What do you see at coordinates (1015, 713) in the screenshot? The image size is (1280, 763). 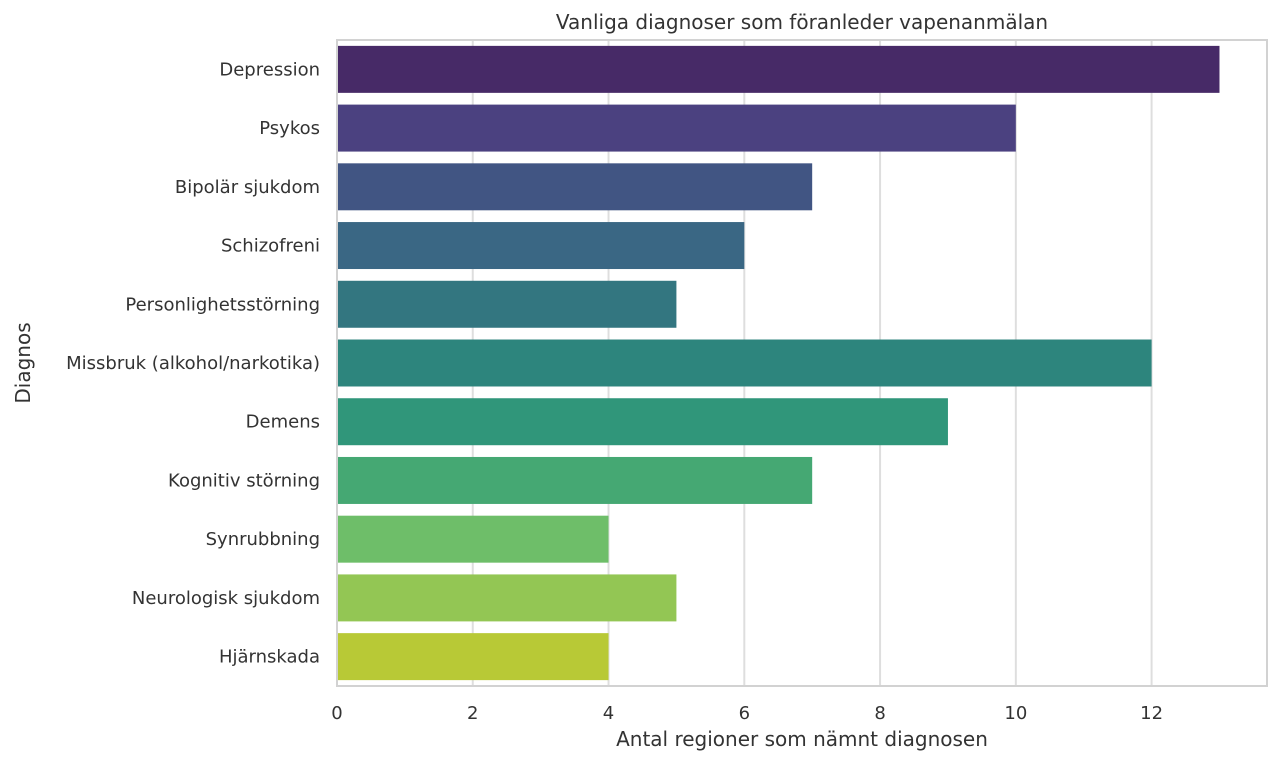 I see `x-tick-label: 10` at bounding box center [1015, 713].